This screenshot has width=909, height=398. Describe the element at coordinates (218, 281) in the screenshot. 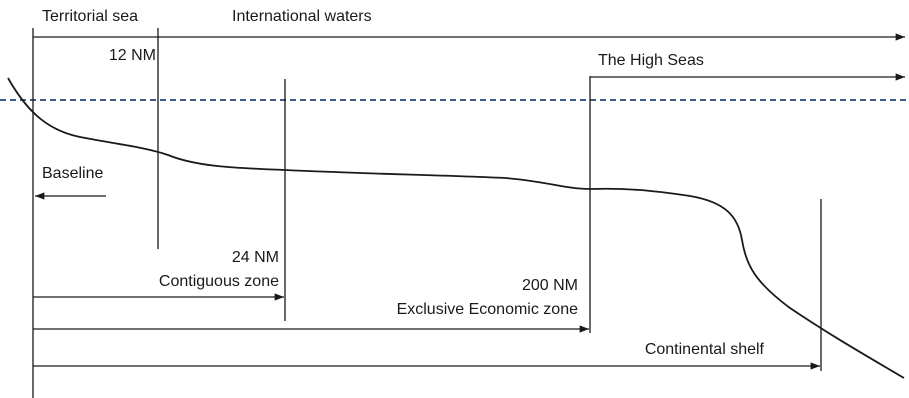

I see `contiguous-zone-label: Contiguous zone` at that location.